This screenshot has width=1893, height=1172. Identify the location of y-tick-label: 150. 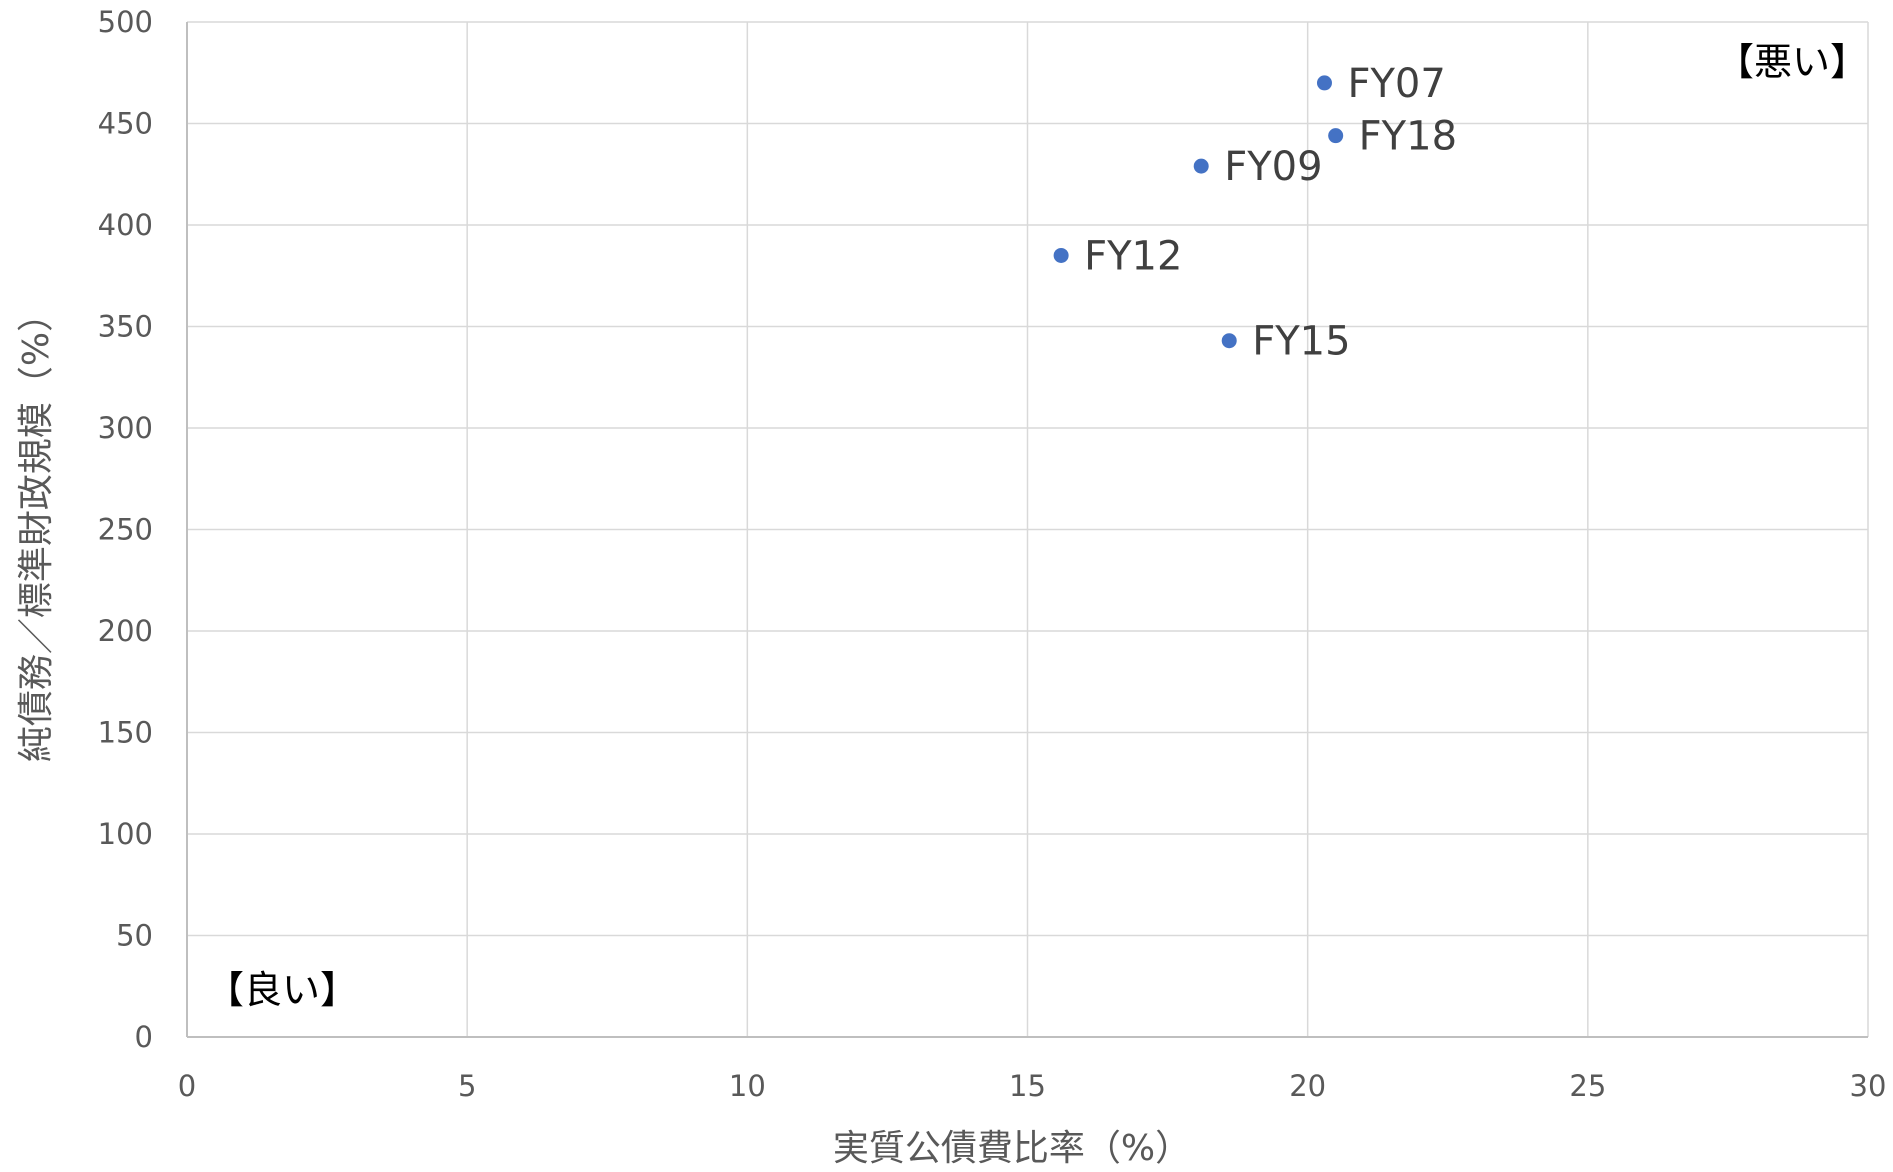
(125, 733).